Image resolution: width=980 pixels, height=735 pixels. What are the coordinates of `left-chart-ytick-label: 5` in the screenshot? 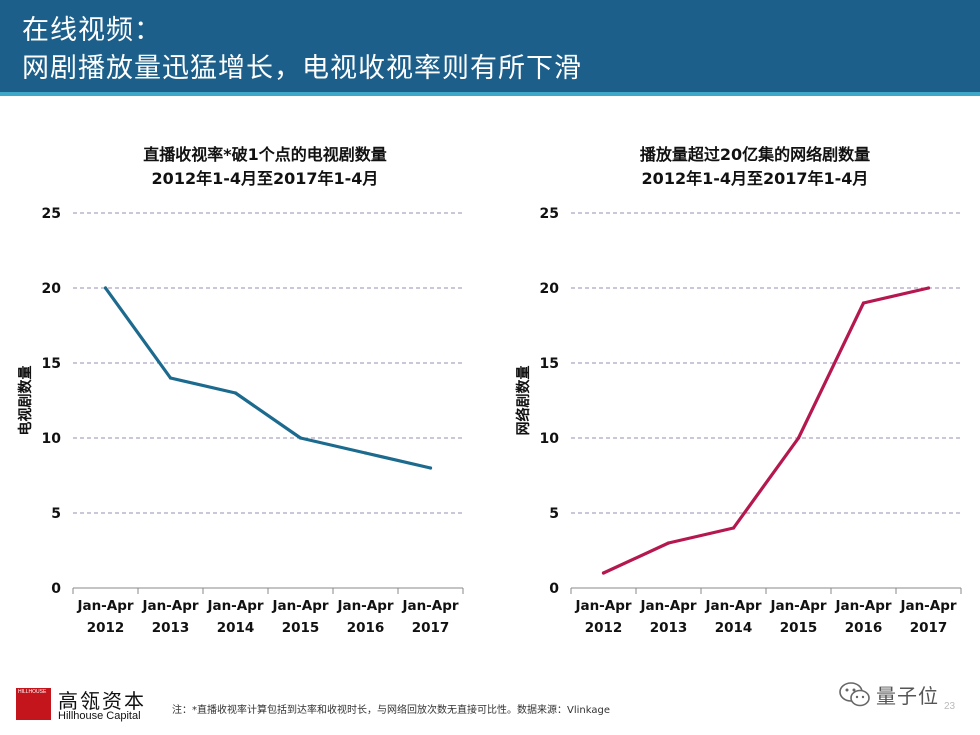 It's located at (56, 514).